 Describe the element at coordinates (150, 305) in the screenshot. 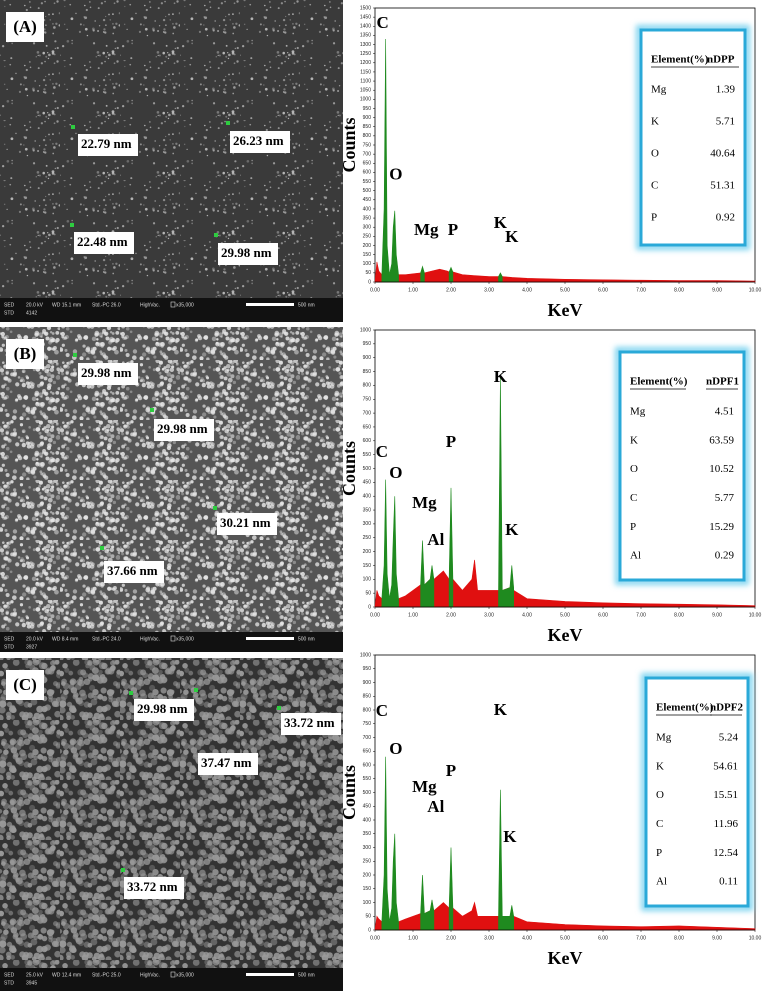

I see `footer-text: HighVac.` at that location.